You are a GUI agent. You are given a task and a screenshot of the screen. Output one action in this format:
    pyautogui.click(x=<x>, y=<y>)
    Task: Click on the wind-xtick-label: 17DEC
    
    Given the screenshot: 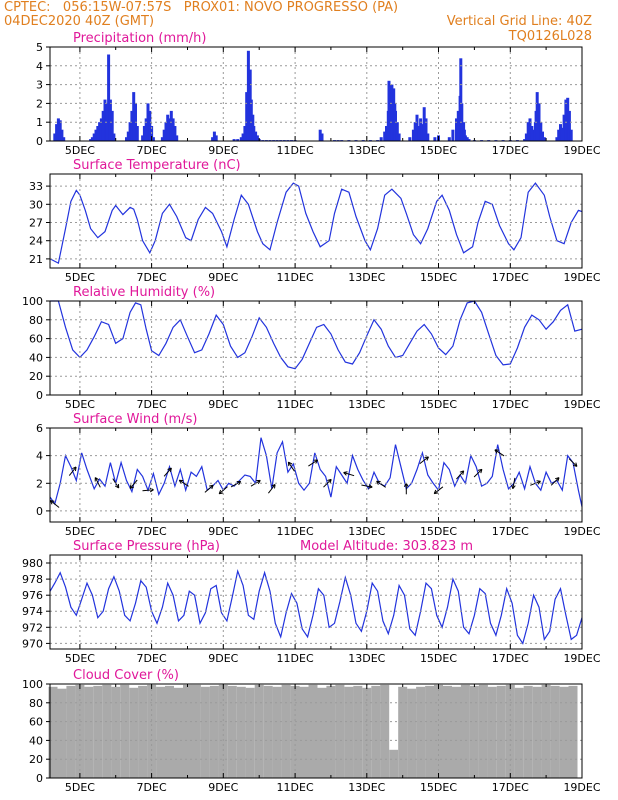 What is the action you would take?
    pyautogui.click(x=510, y=531)
    